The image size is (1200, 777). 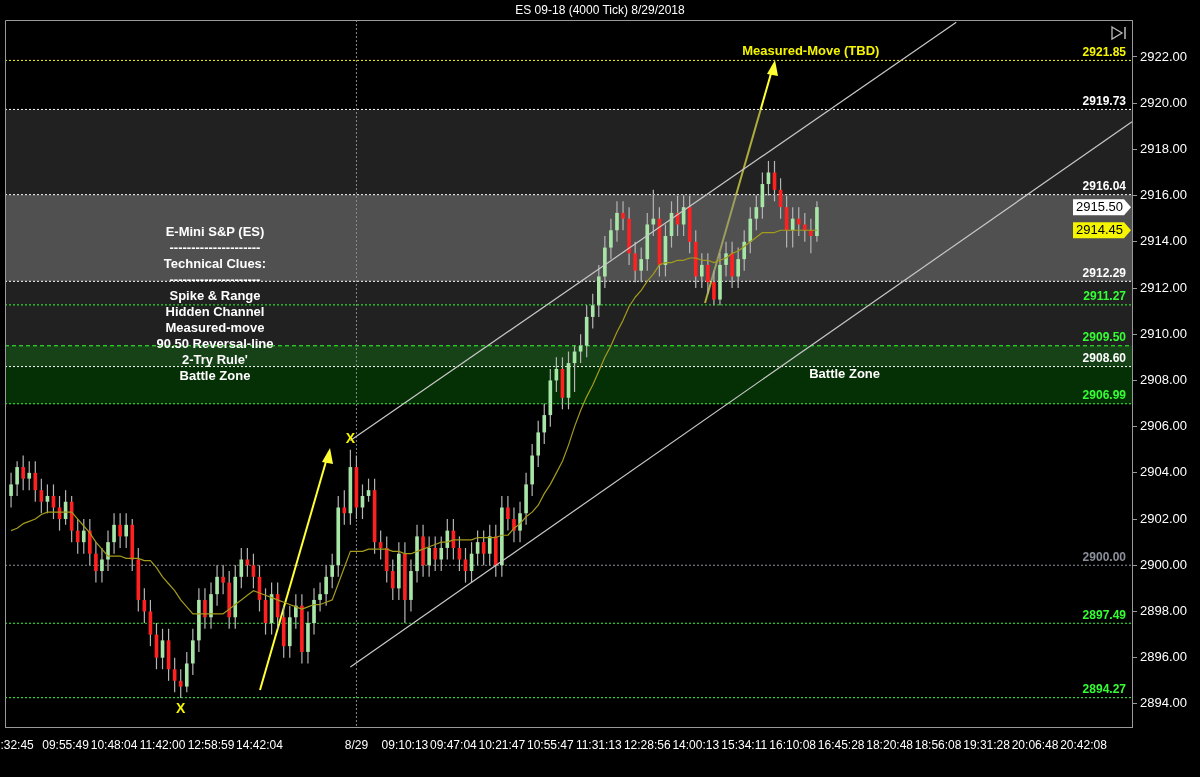 What do you see at coordinates (1104, 357) in the screenshot?
I see `ref-line-label: 2908.60` at bounding box center [1104, 357].